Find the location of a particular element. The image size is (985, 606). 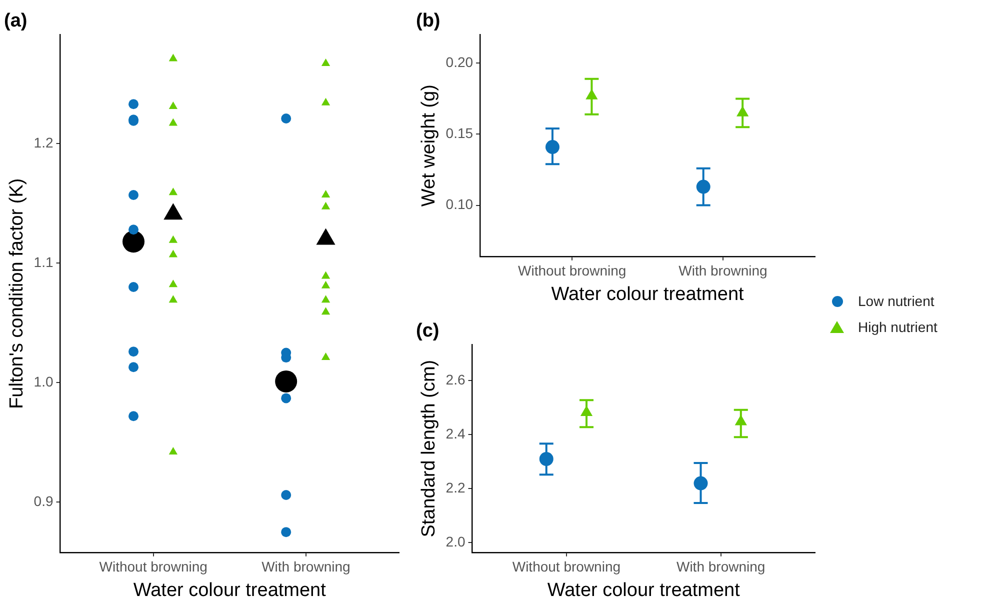

y-tick-label: 2.4 is located at coordinates (456, 434).